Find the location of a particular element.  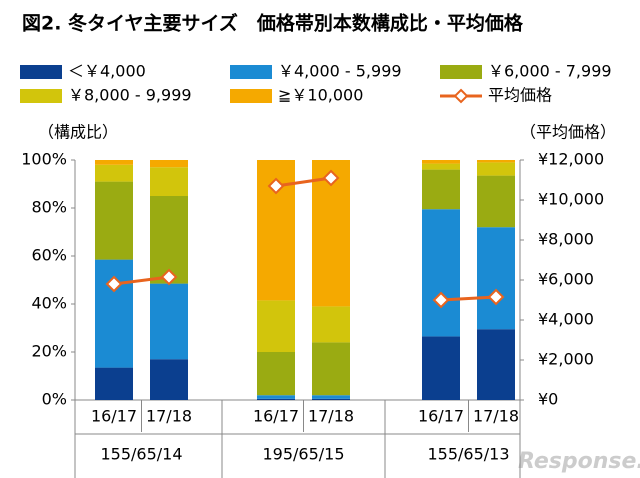

y-tick-label: 20% is located at coordinates (49, 351).